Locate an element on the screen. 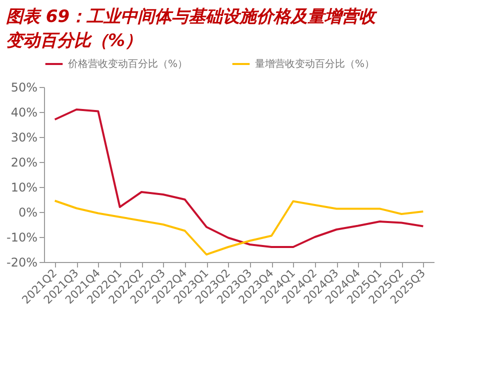 The width and height of the screenshot is (495, 377). y-tick-label: 30% is located at coordinates (24, 137).